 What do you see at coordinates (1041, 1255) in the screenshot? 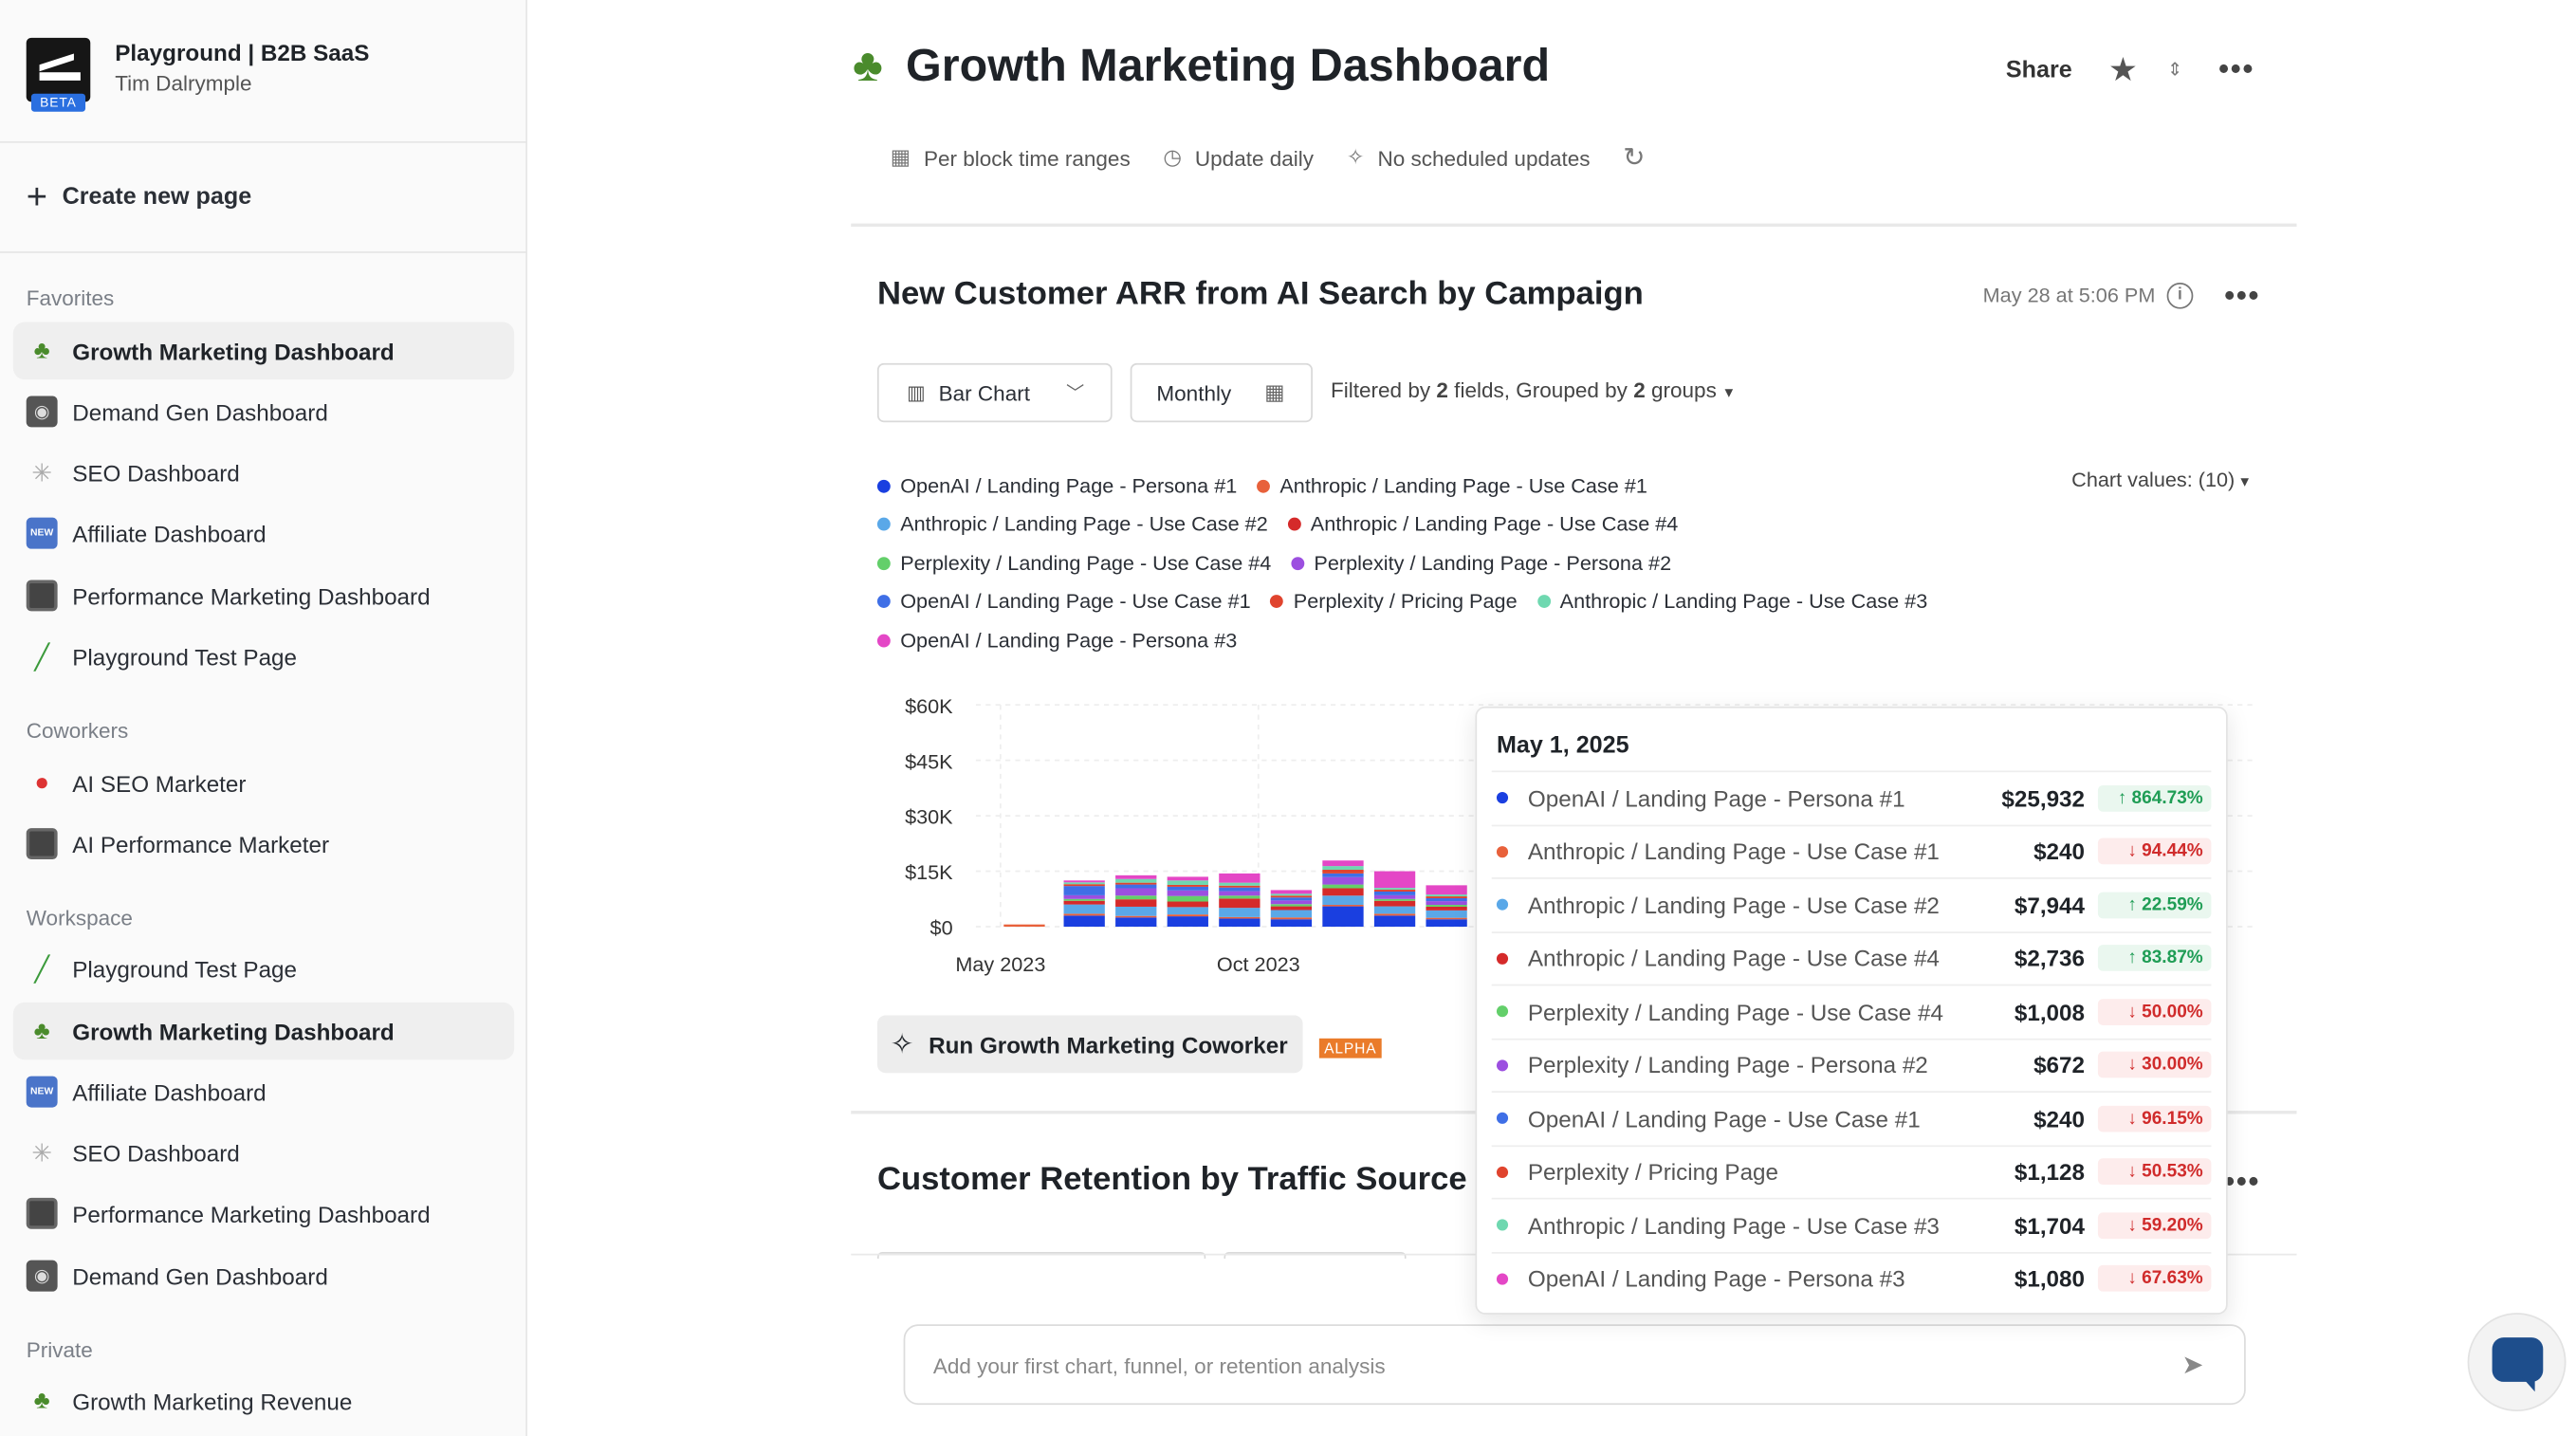
I see `chart-type-select` at bounding box center [1041, 1255].